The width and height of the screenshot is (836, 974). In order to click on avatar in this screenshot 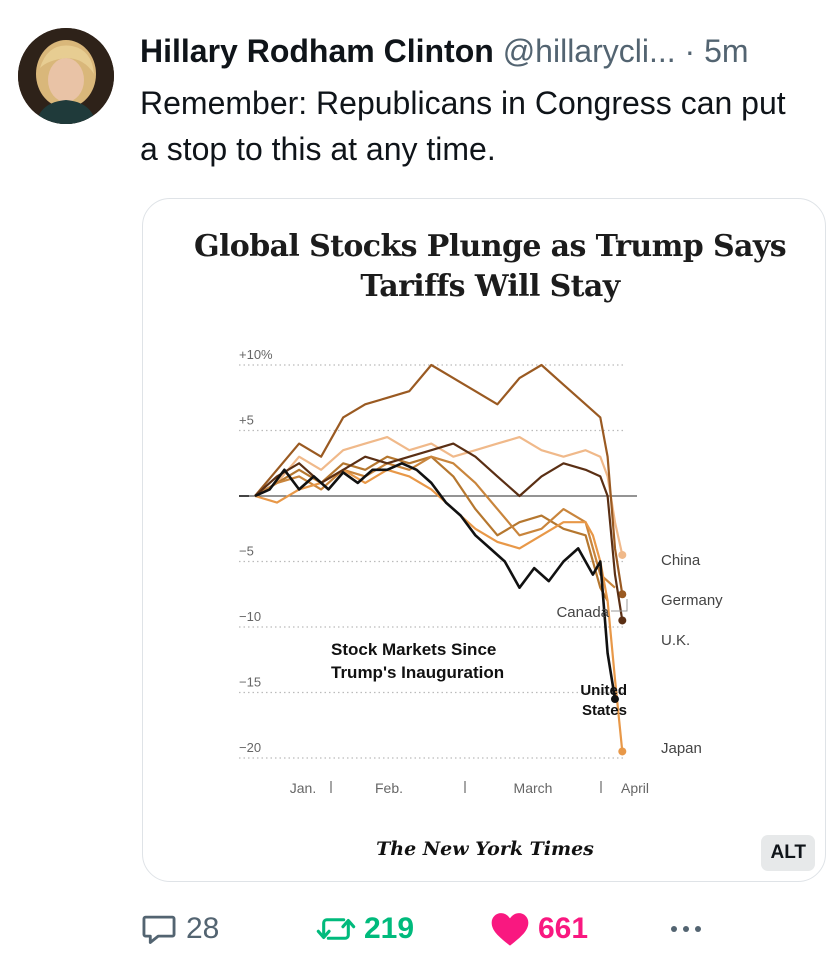, I will do `click(66, 76)`.